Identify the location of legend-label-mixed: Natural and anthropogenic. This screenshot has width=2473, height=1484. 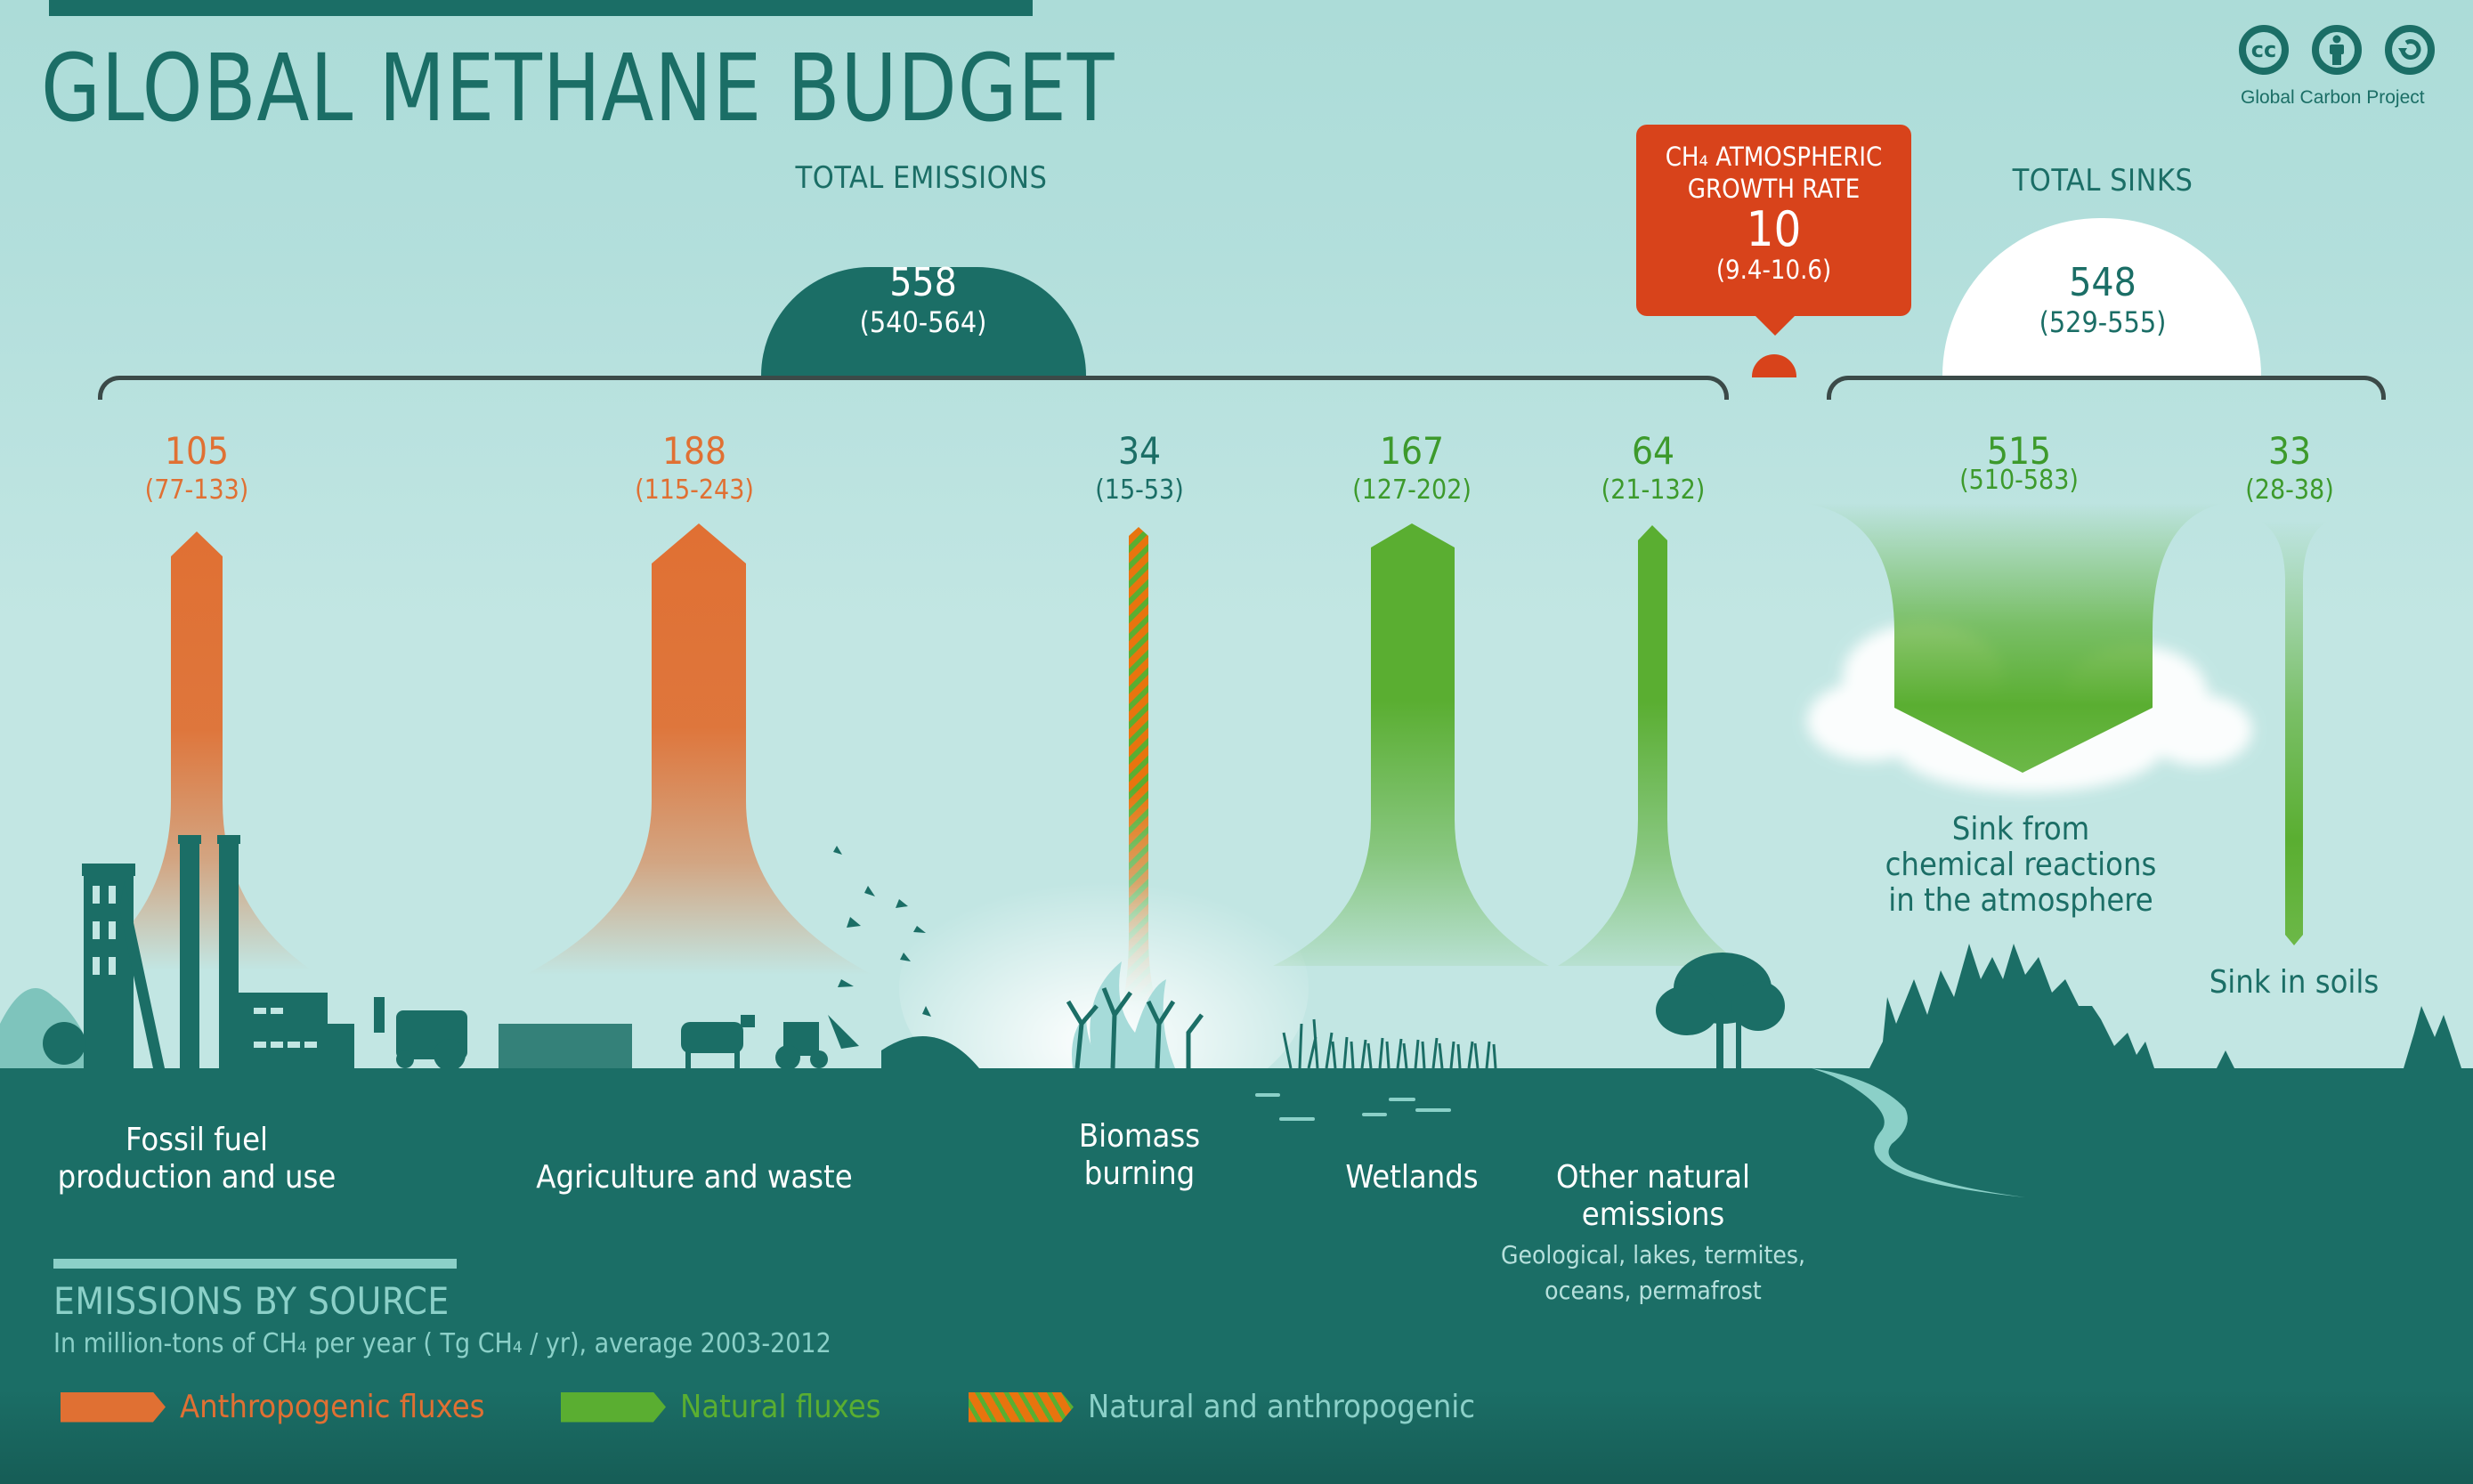
(1282, 1407).